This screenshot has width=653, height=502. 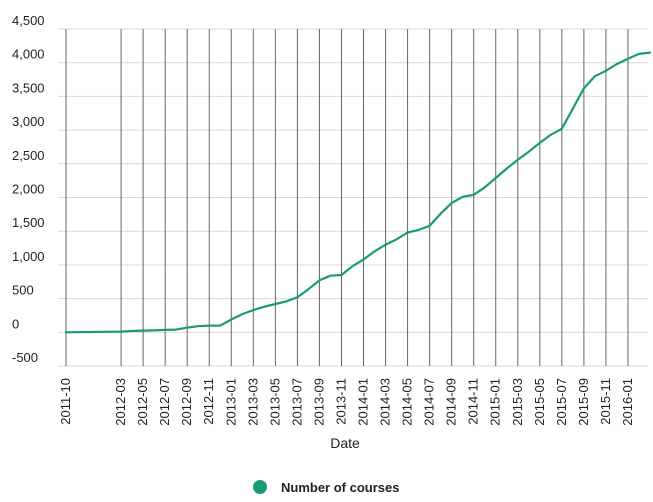 I want to click on legend: Number of courses, so click(x=326, y=487).